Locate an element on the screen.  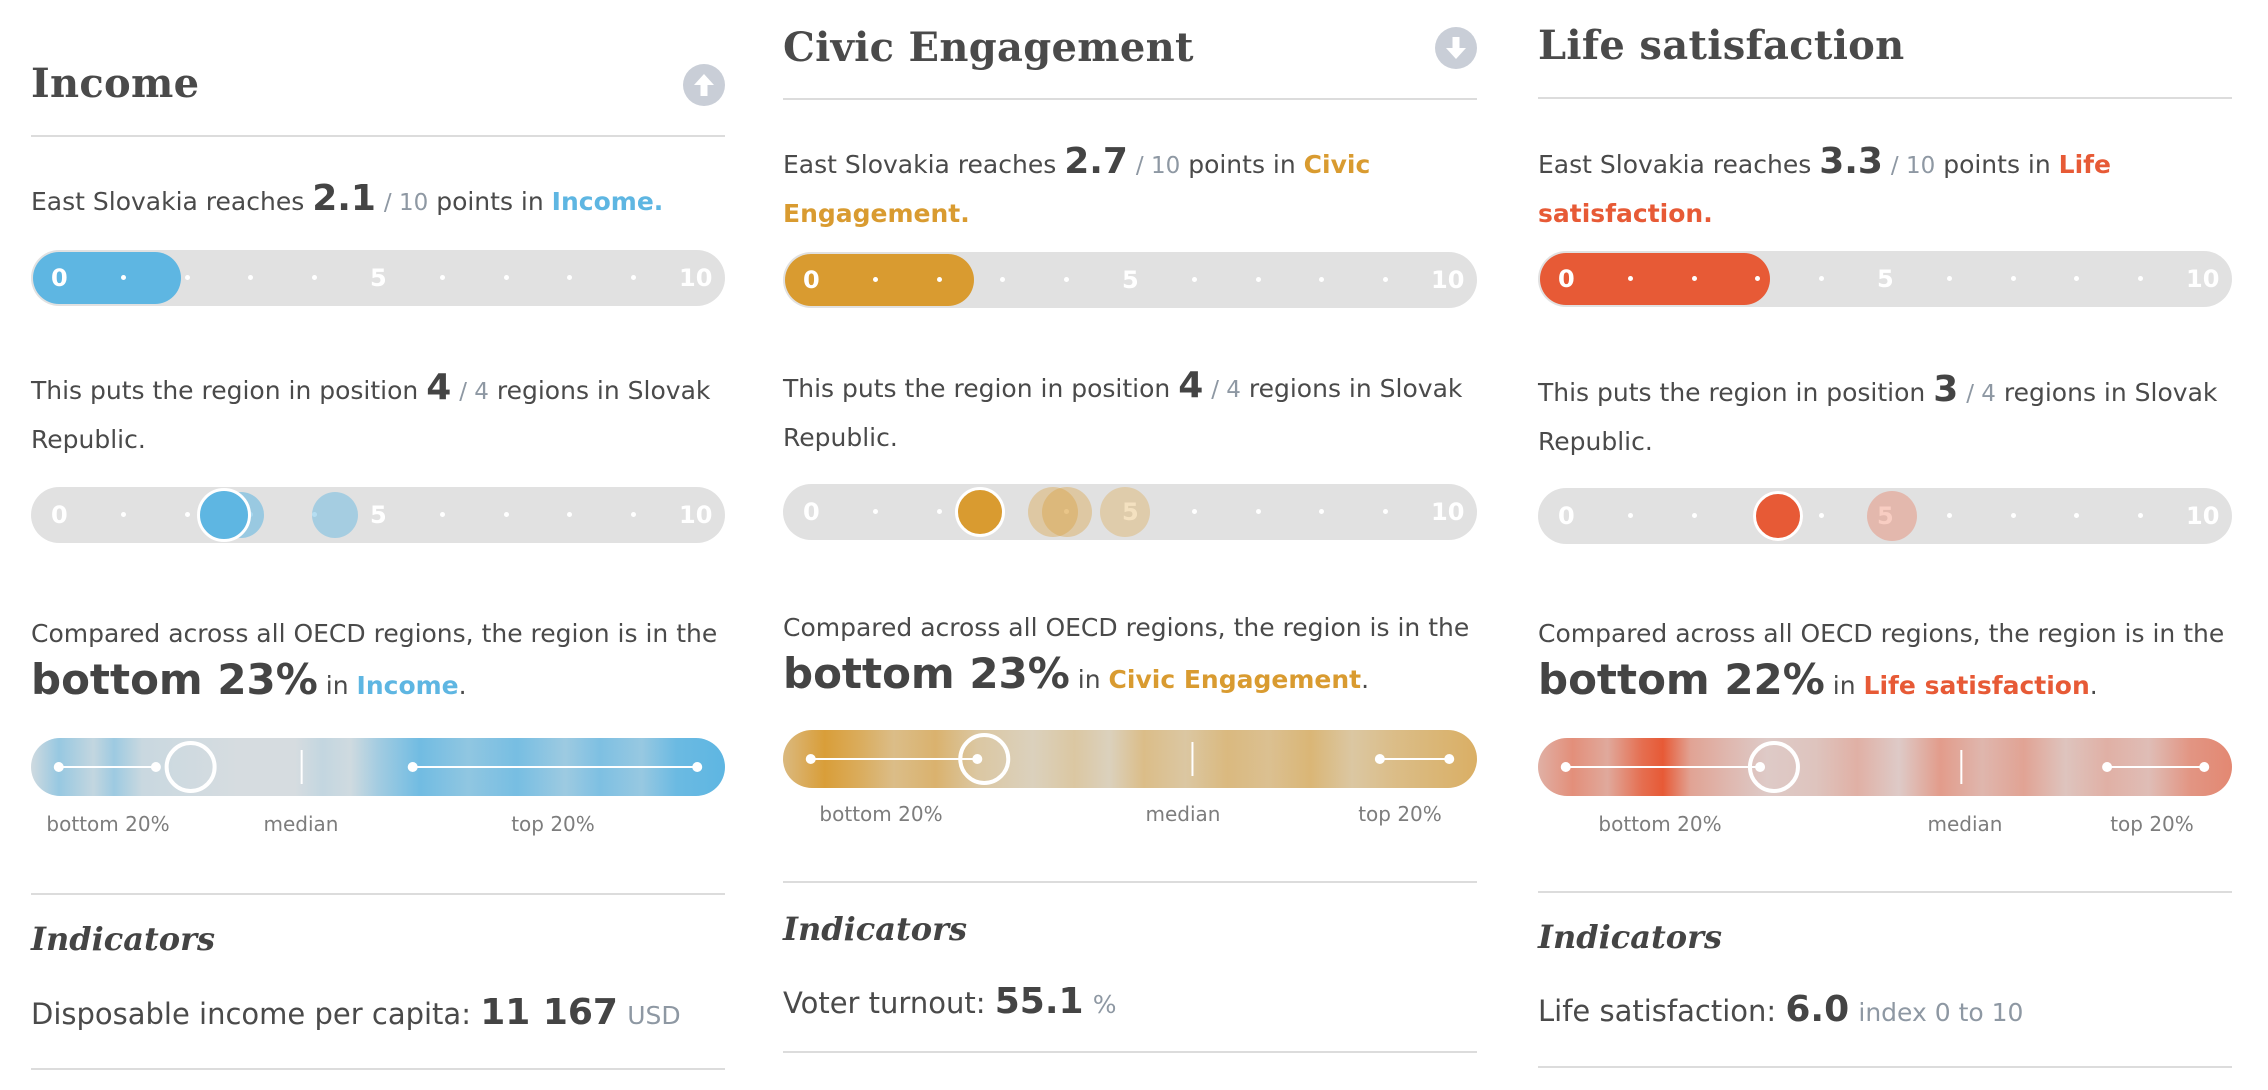
position-value: 3 is located at coordinates (1946, 389).